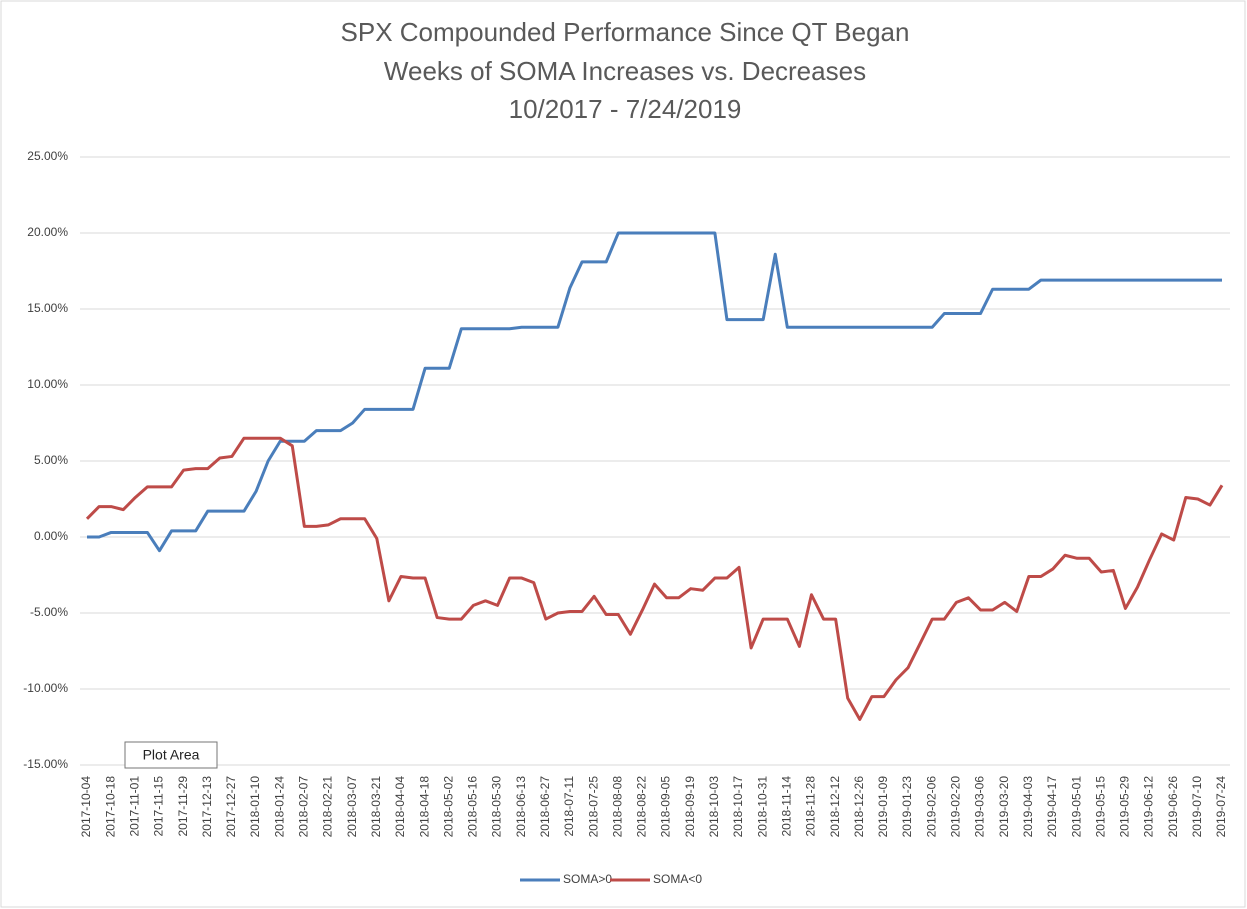 This screenshot has height=909, width=1247. I want to click on x-tick-label: 2018-10-31, so click(762, 807).